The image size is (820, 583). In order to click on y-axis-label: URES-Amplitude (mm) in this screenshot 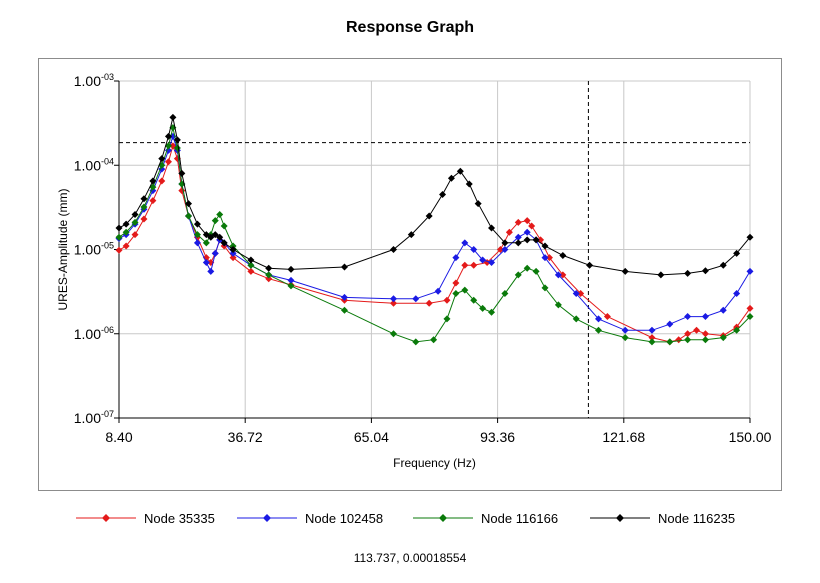, I will do `click(63, 249)`.